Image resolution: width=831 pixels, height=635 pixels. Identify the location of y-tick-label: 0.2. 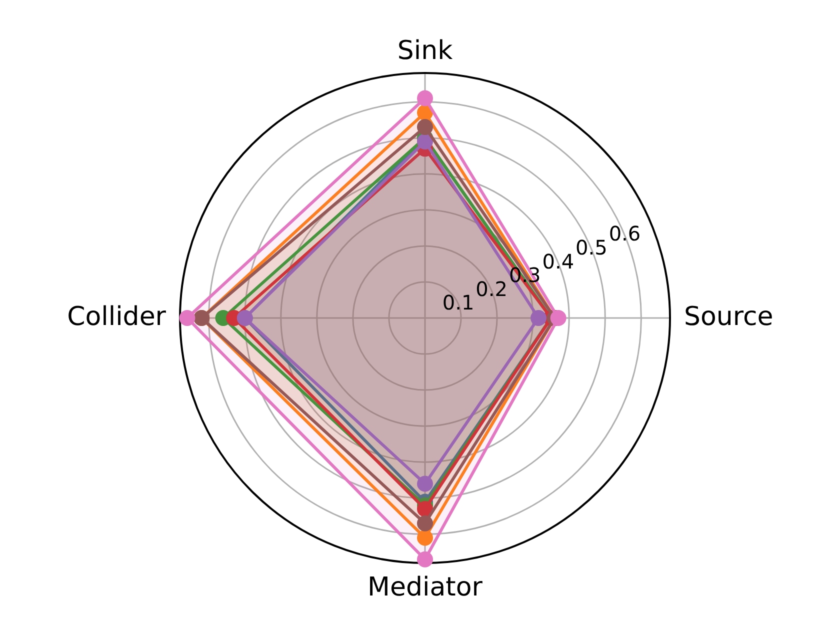
(492, 288).